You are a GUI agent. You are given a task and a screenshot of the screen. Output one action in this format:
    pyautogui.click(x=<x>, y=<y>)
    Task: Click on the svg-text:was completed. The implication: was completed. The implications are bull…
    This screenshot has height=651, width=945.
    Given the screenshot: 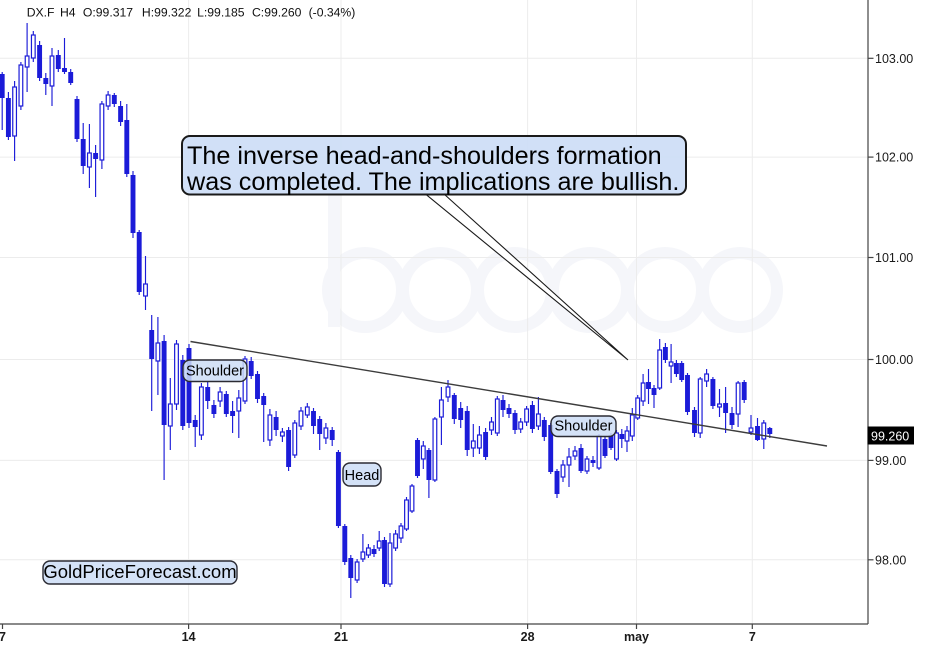 What is the action you would take?
    pyautogui.click(x=432, y=182)
    